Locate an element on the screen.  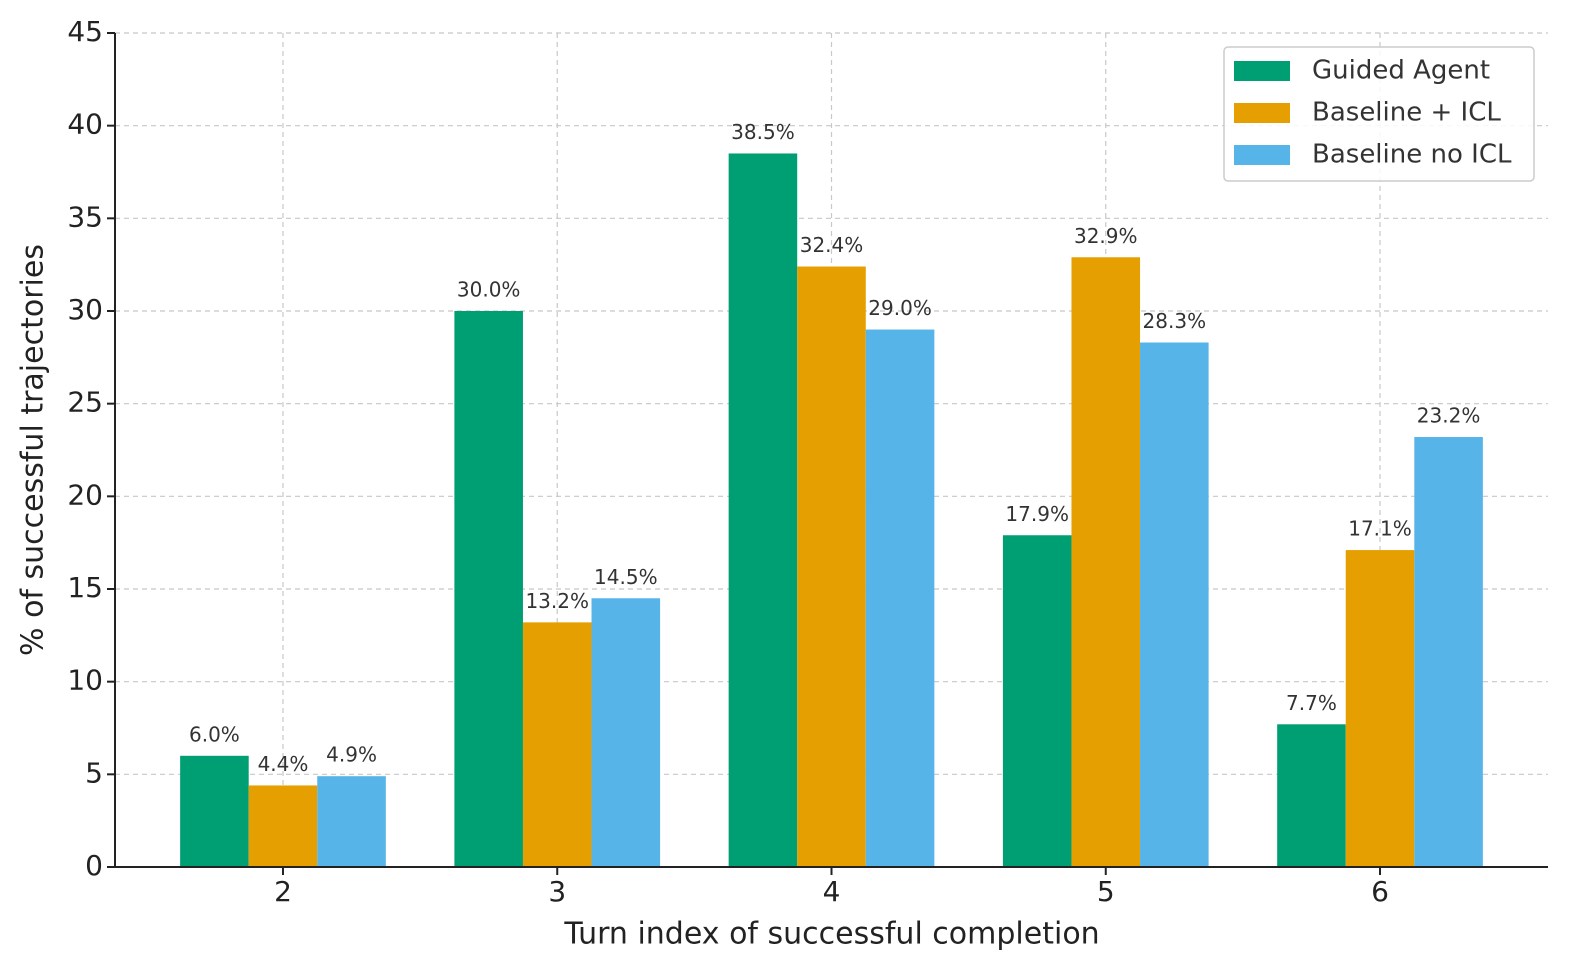
y-tick-label: 5 is located at coordinates (94, 772).